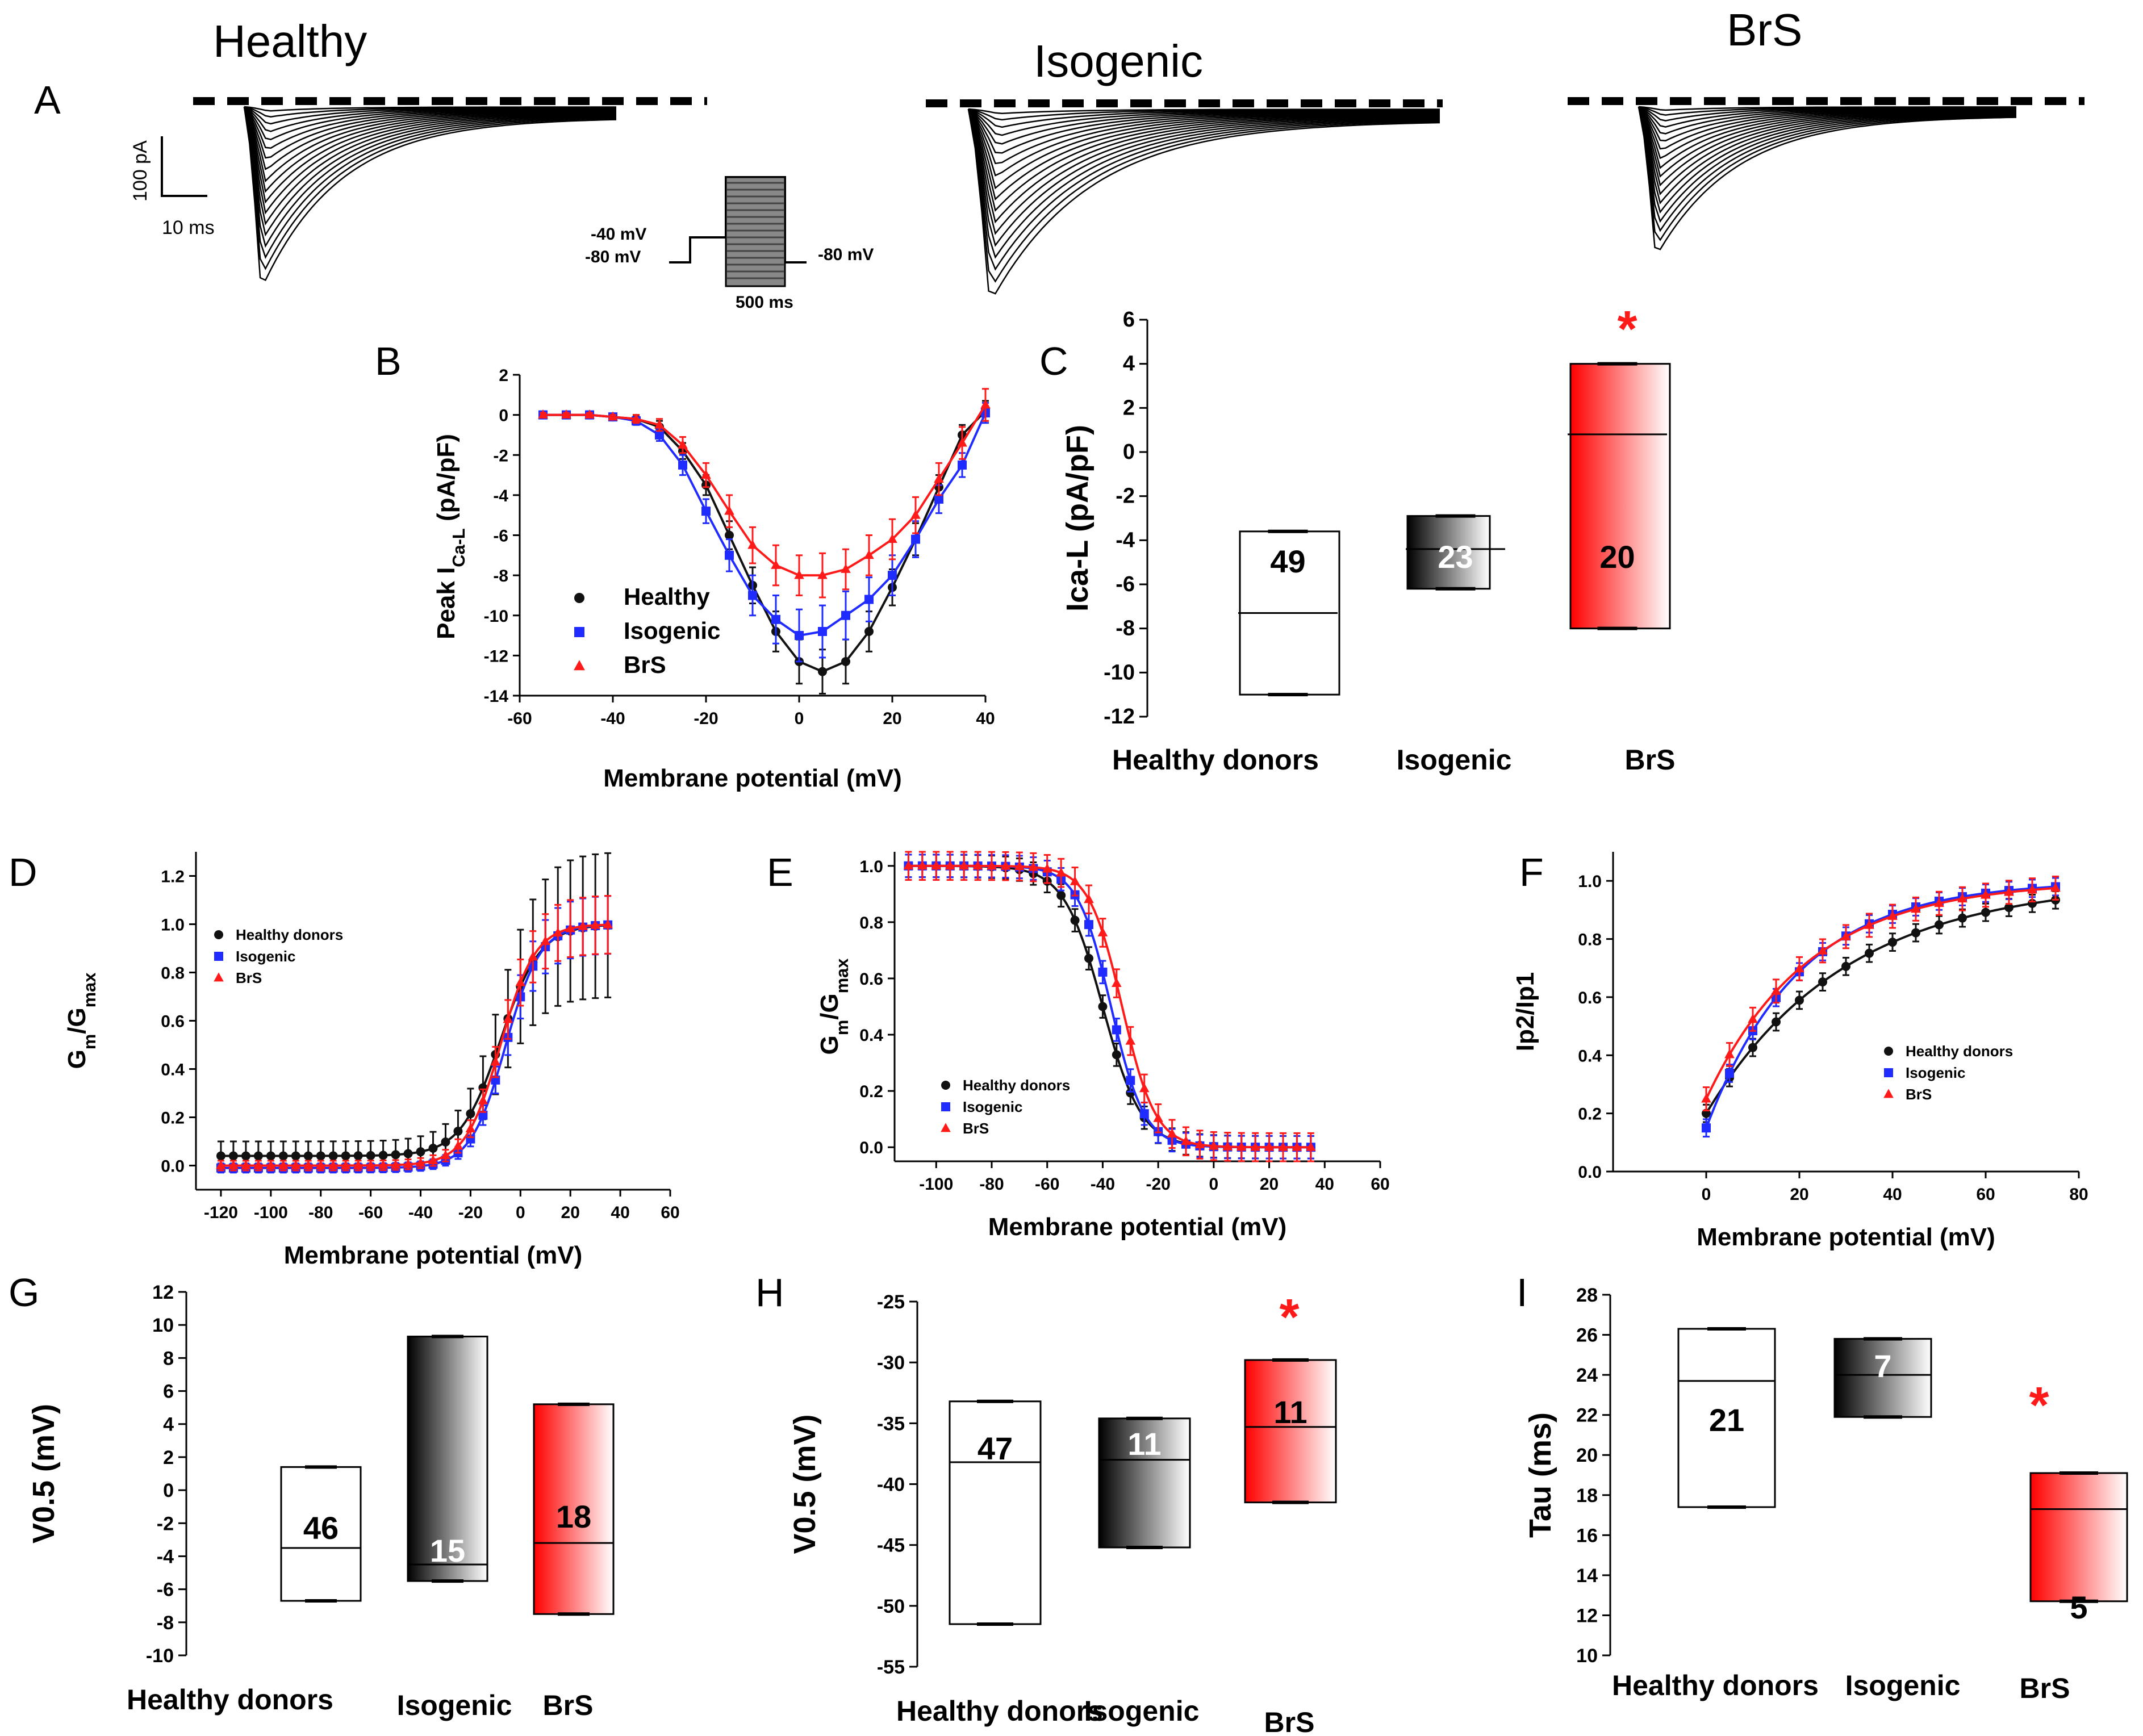 Image resolution: width=2143 pixels, height=1736 pixels. Describe the element at coordinates (1903, 1685) in the screenshot. I see `category-label: Isogenic` at that location.